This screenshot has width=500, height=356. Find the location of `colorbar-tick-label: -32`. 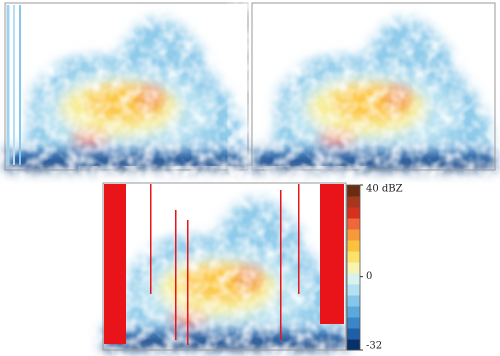

colorbar-tick-label: -32 is located at coordinates (374, 346).